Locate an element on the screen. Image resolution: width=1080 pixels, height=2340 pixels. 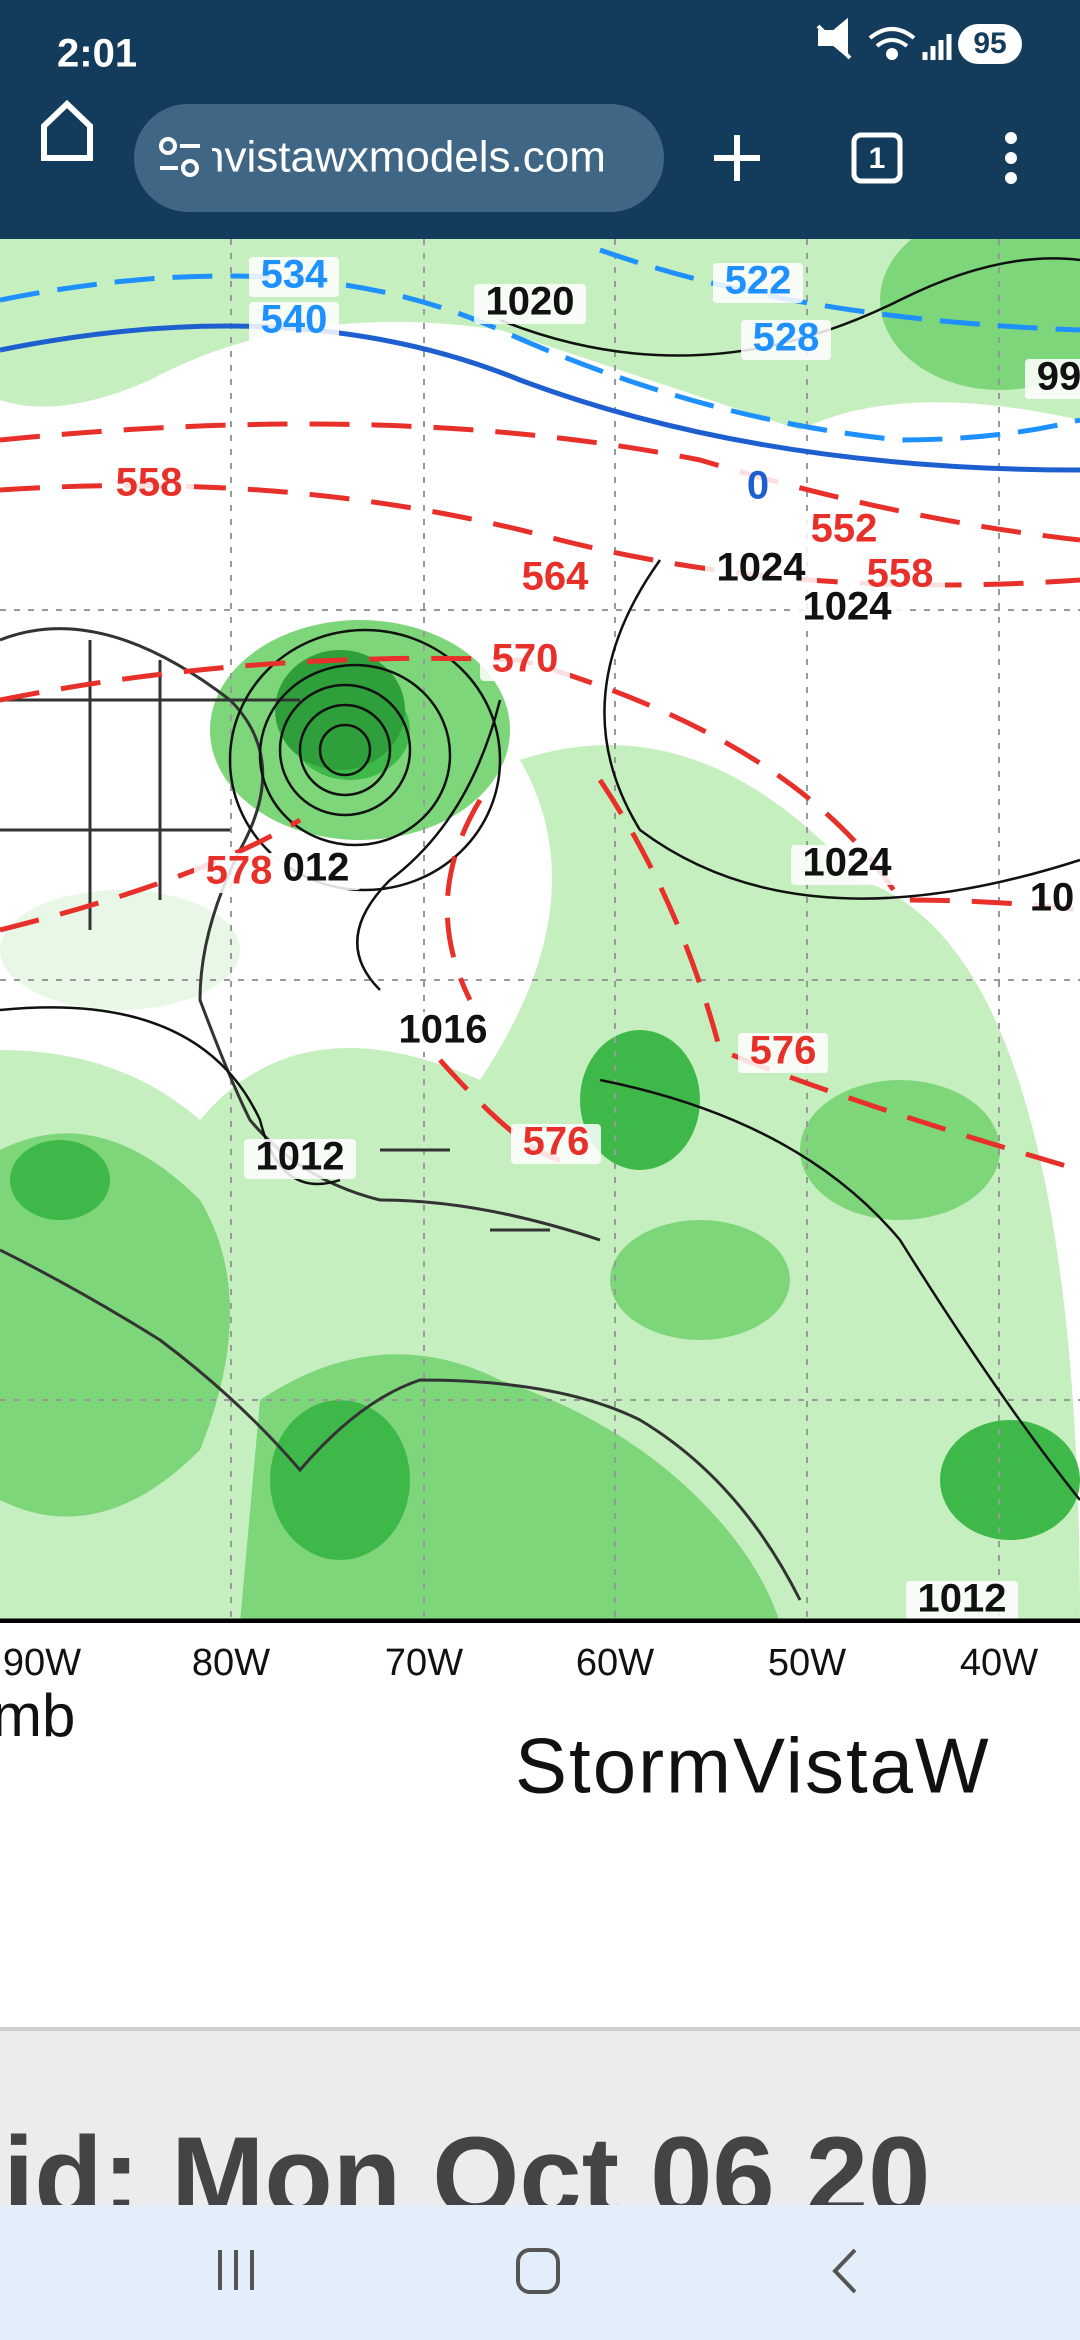
recents-button is located at coordinates (236, 2270).